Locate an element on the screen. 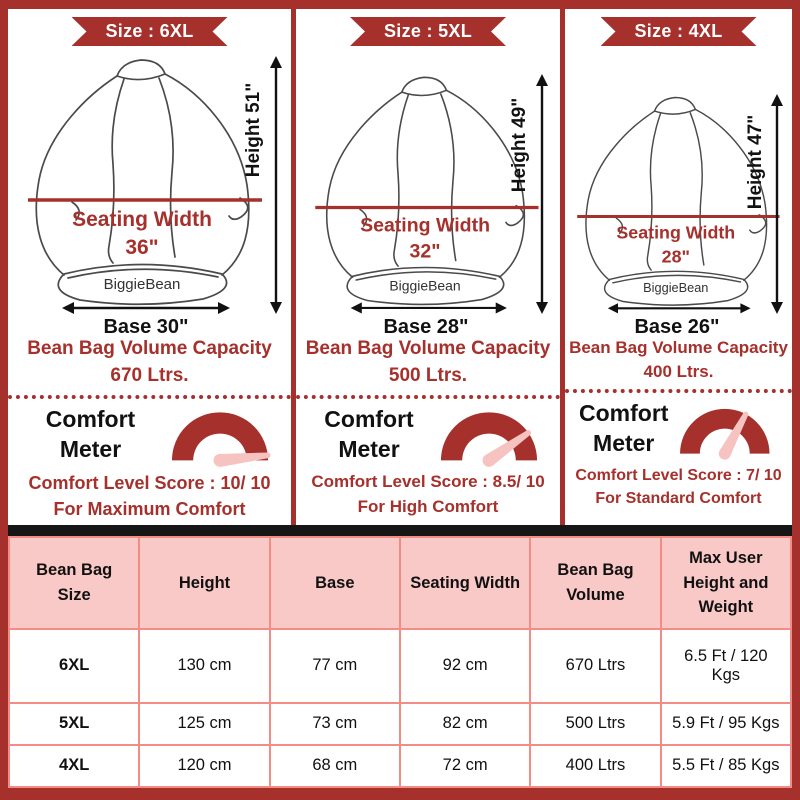 Image resolution: width=800 pixels, height=800 pixels. bean-bag-sketch: Seating Width 36" BiggieBean is located at coordinates (145, 186).